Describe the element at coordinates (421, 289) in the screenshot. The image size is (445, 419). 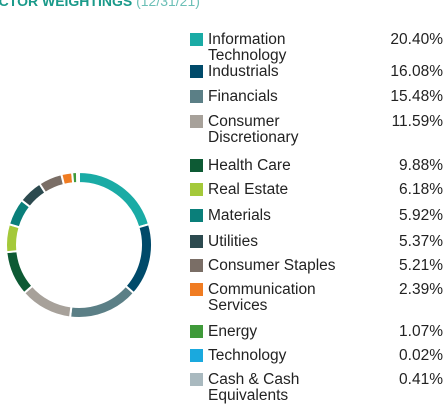
I see `value-label: 2.39%` at that location.